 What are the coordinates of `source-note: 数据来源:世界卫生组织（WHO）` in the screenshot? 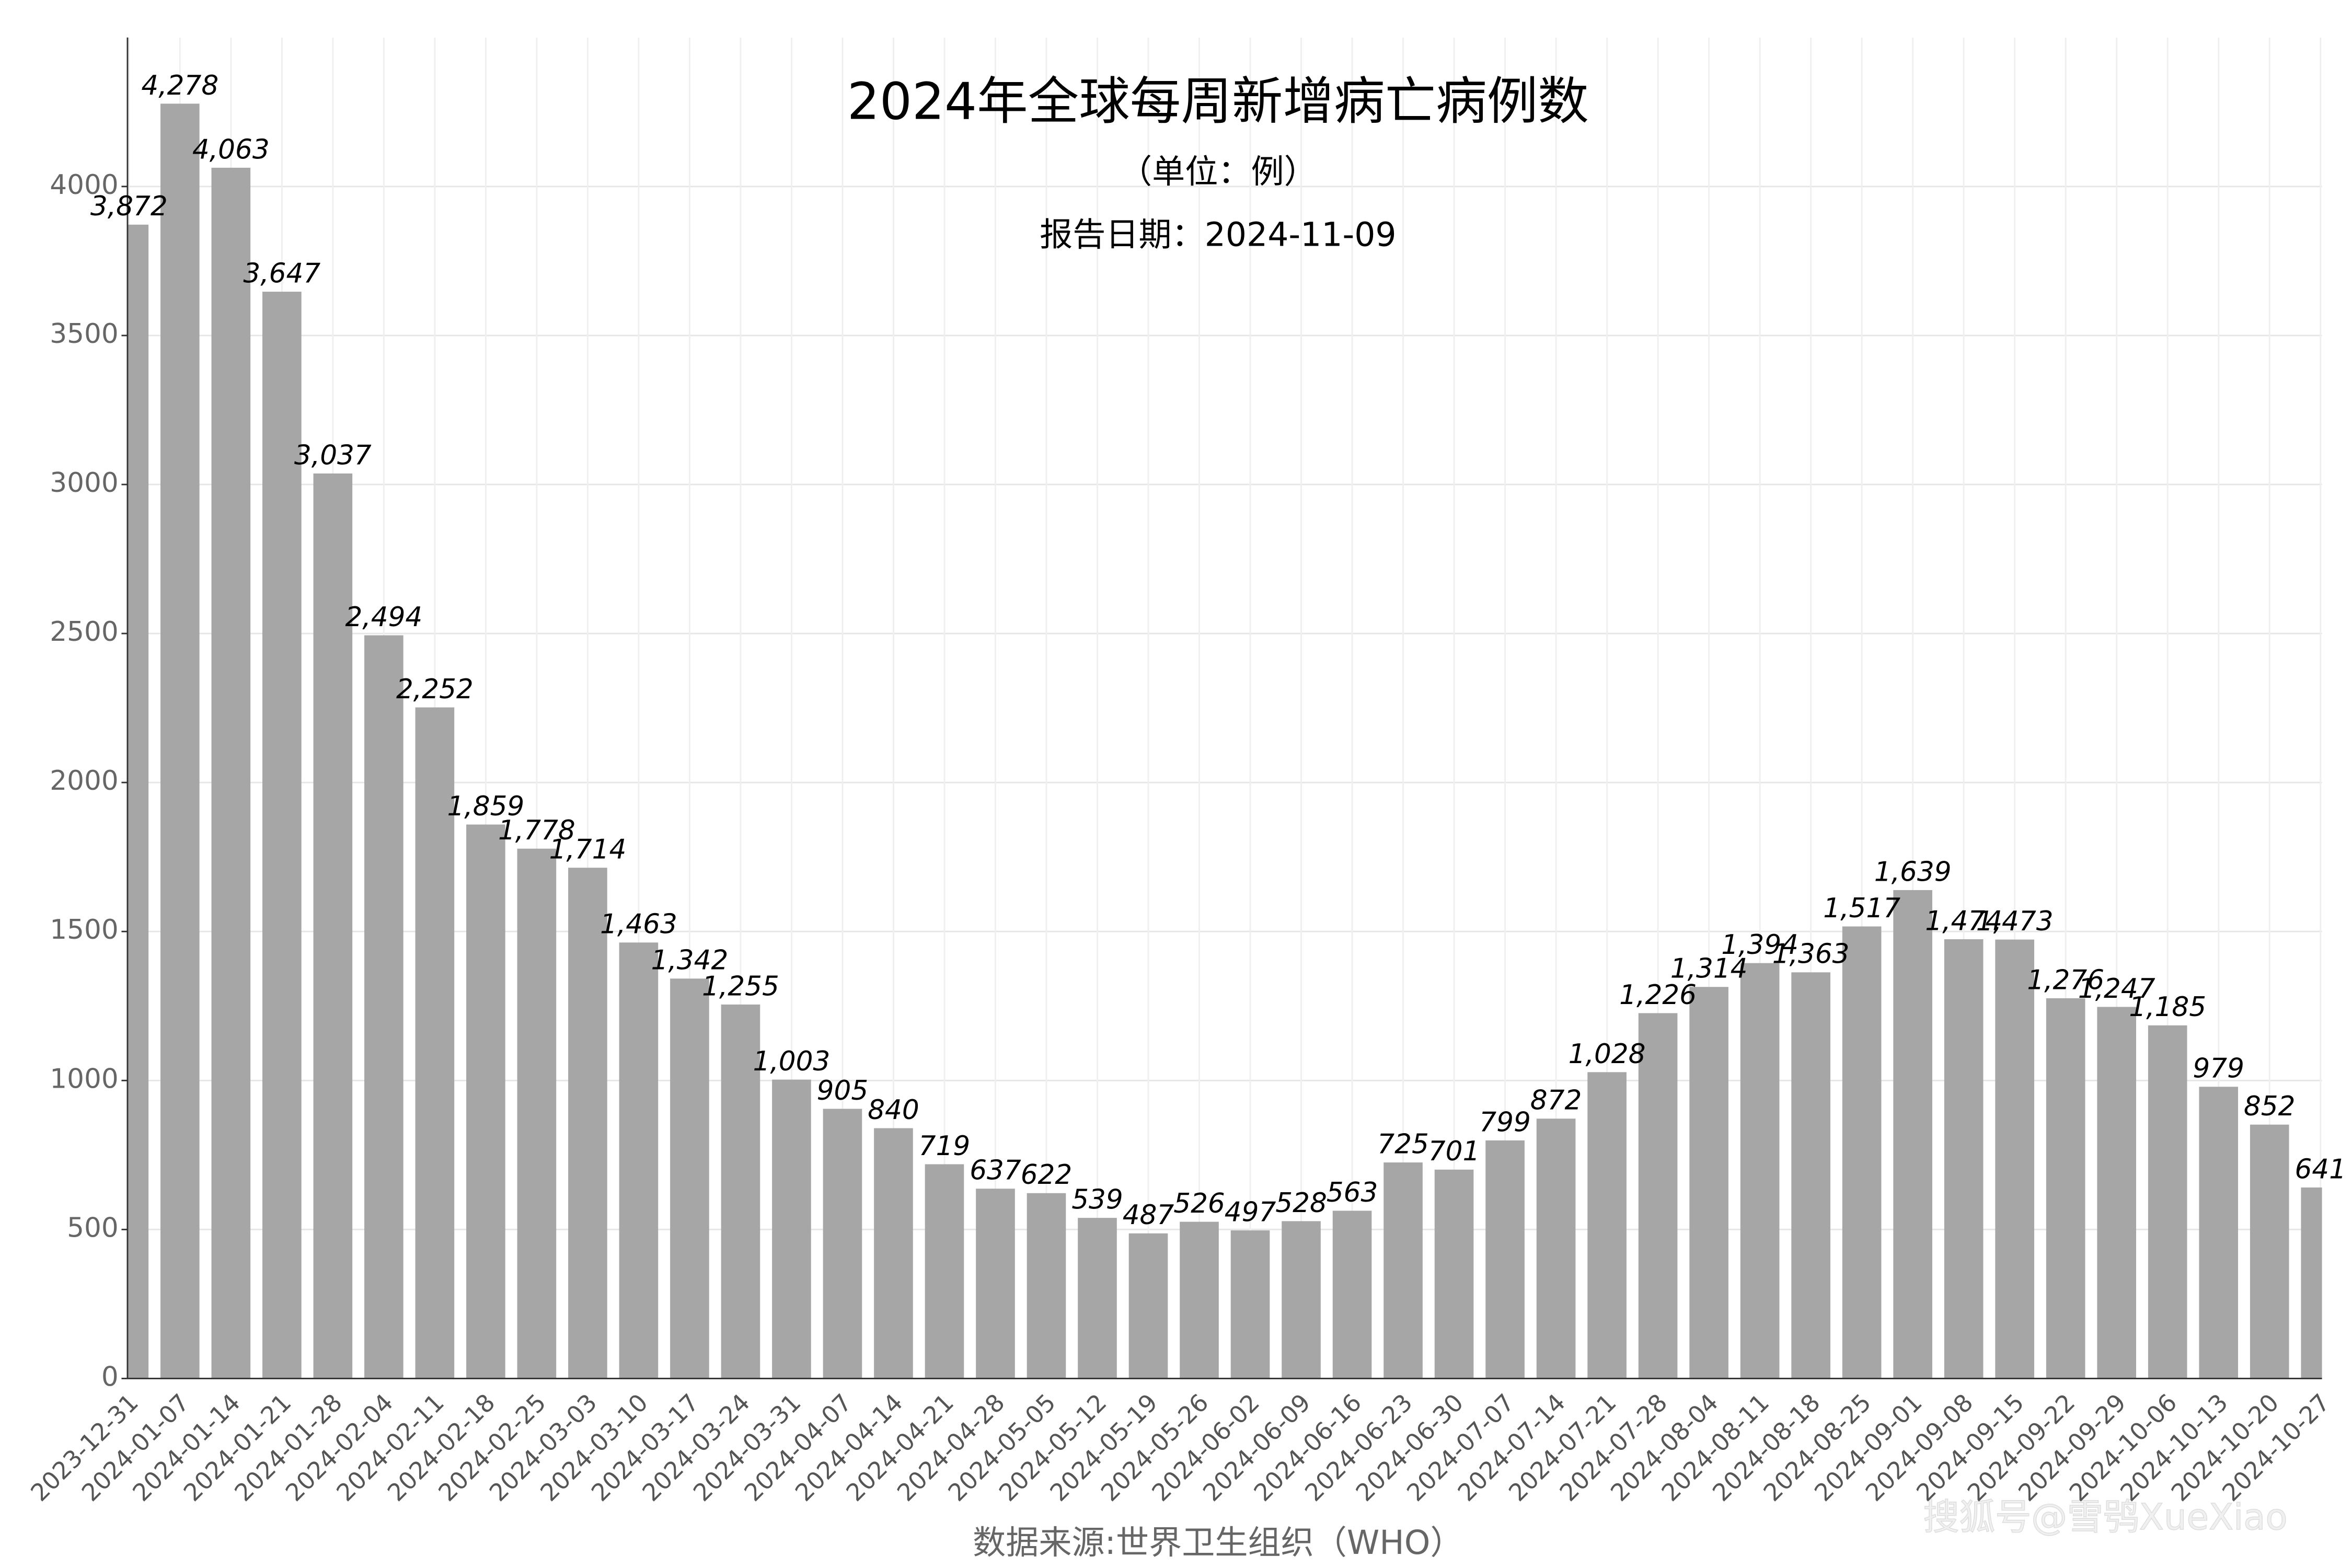 It's located at (1218, 1542).